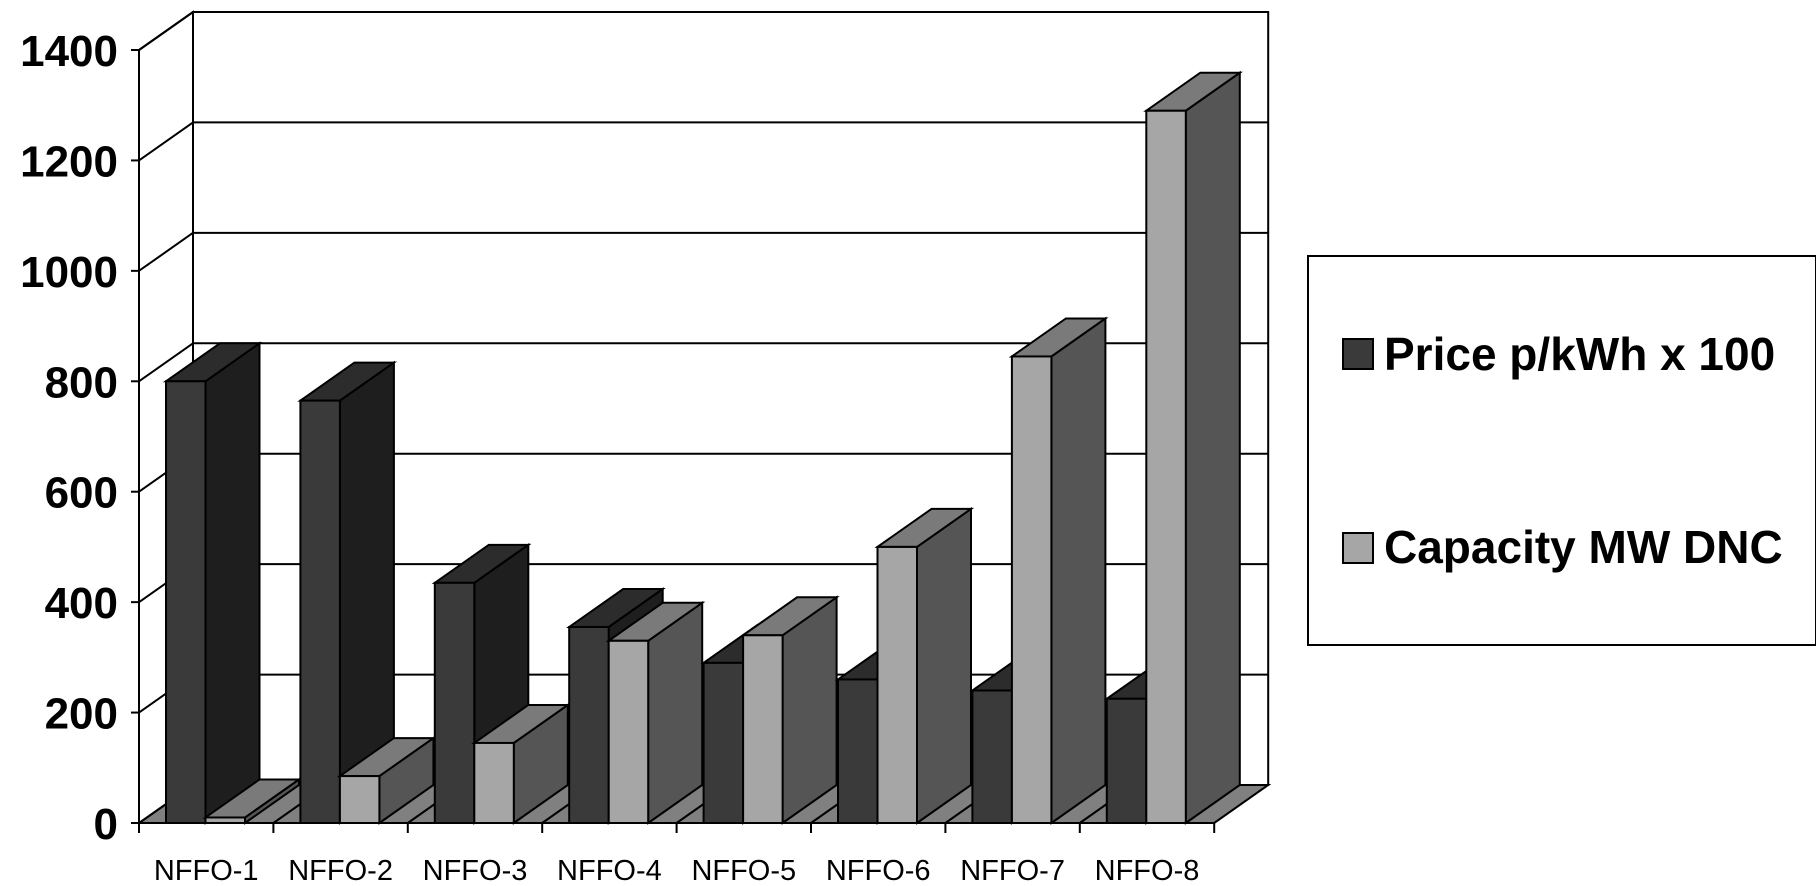 This screenshot has height=886, width=1816. I want to click on y-tick-label: 800, so click(81, 382).